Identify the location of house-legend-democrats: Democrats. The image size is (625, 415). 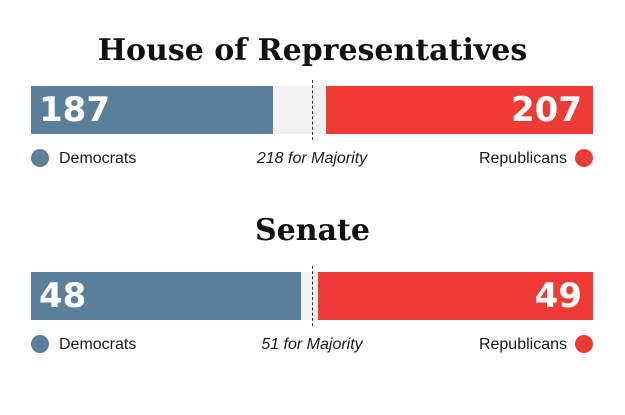
(83, 159).